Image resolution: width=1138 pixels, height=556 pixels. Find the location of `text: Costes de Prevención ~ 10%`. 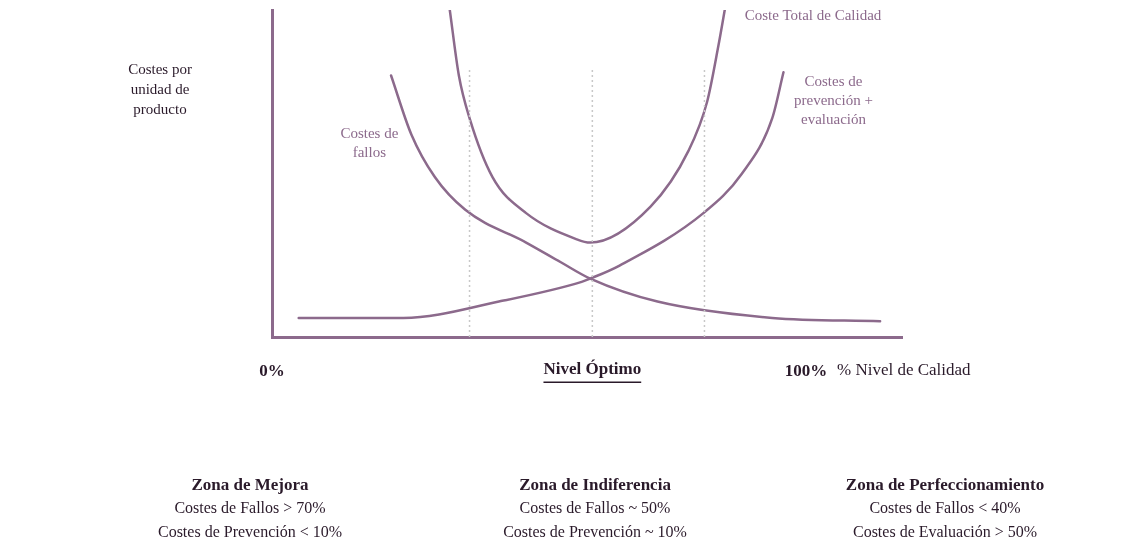

text: Costes de Prevención ~ 10% is located at coordinates (595, 532).